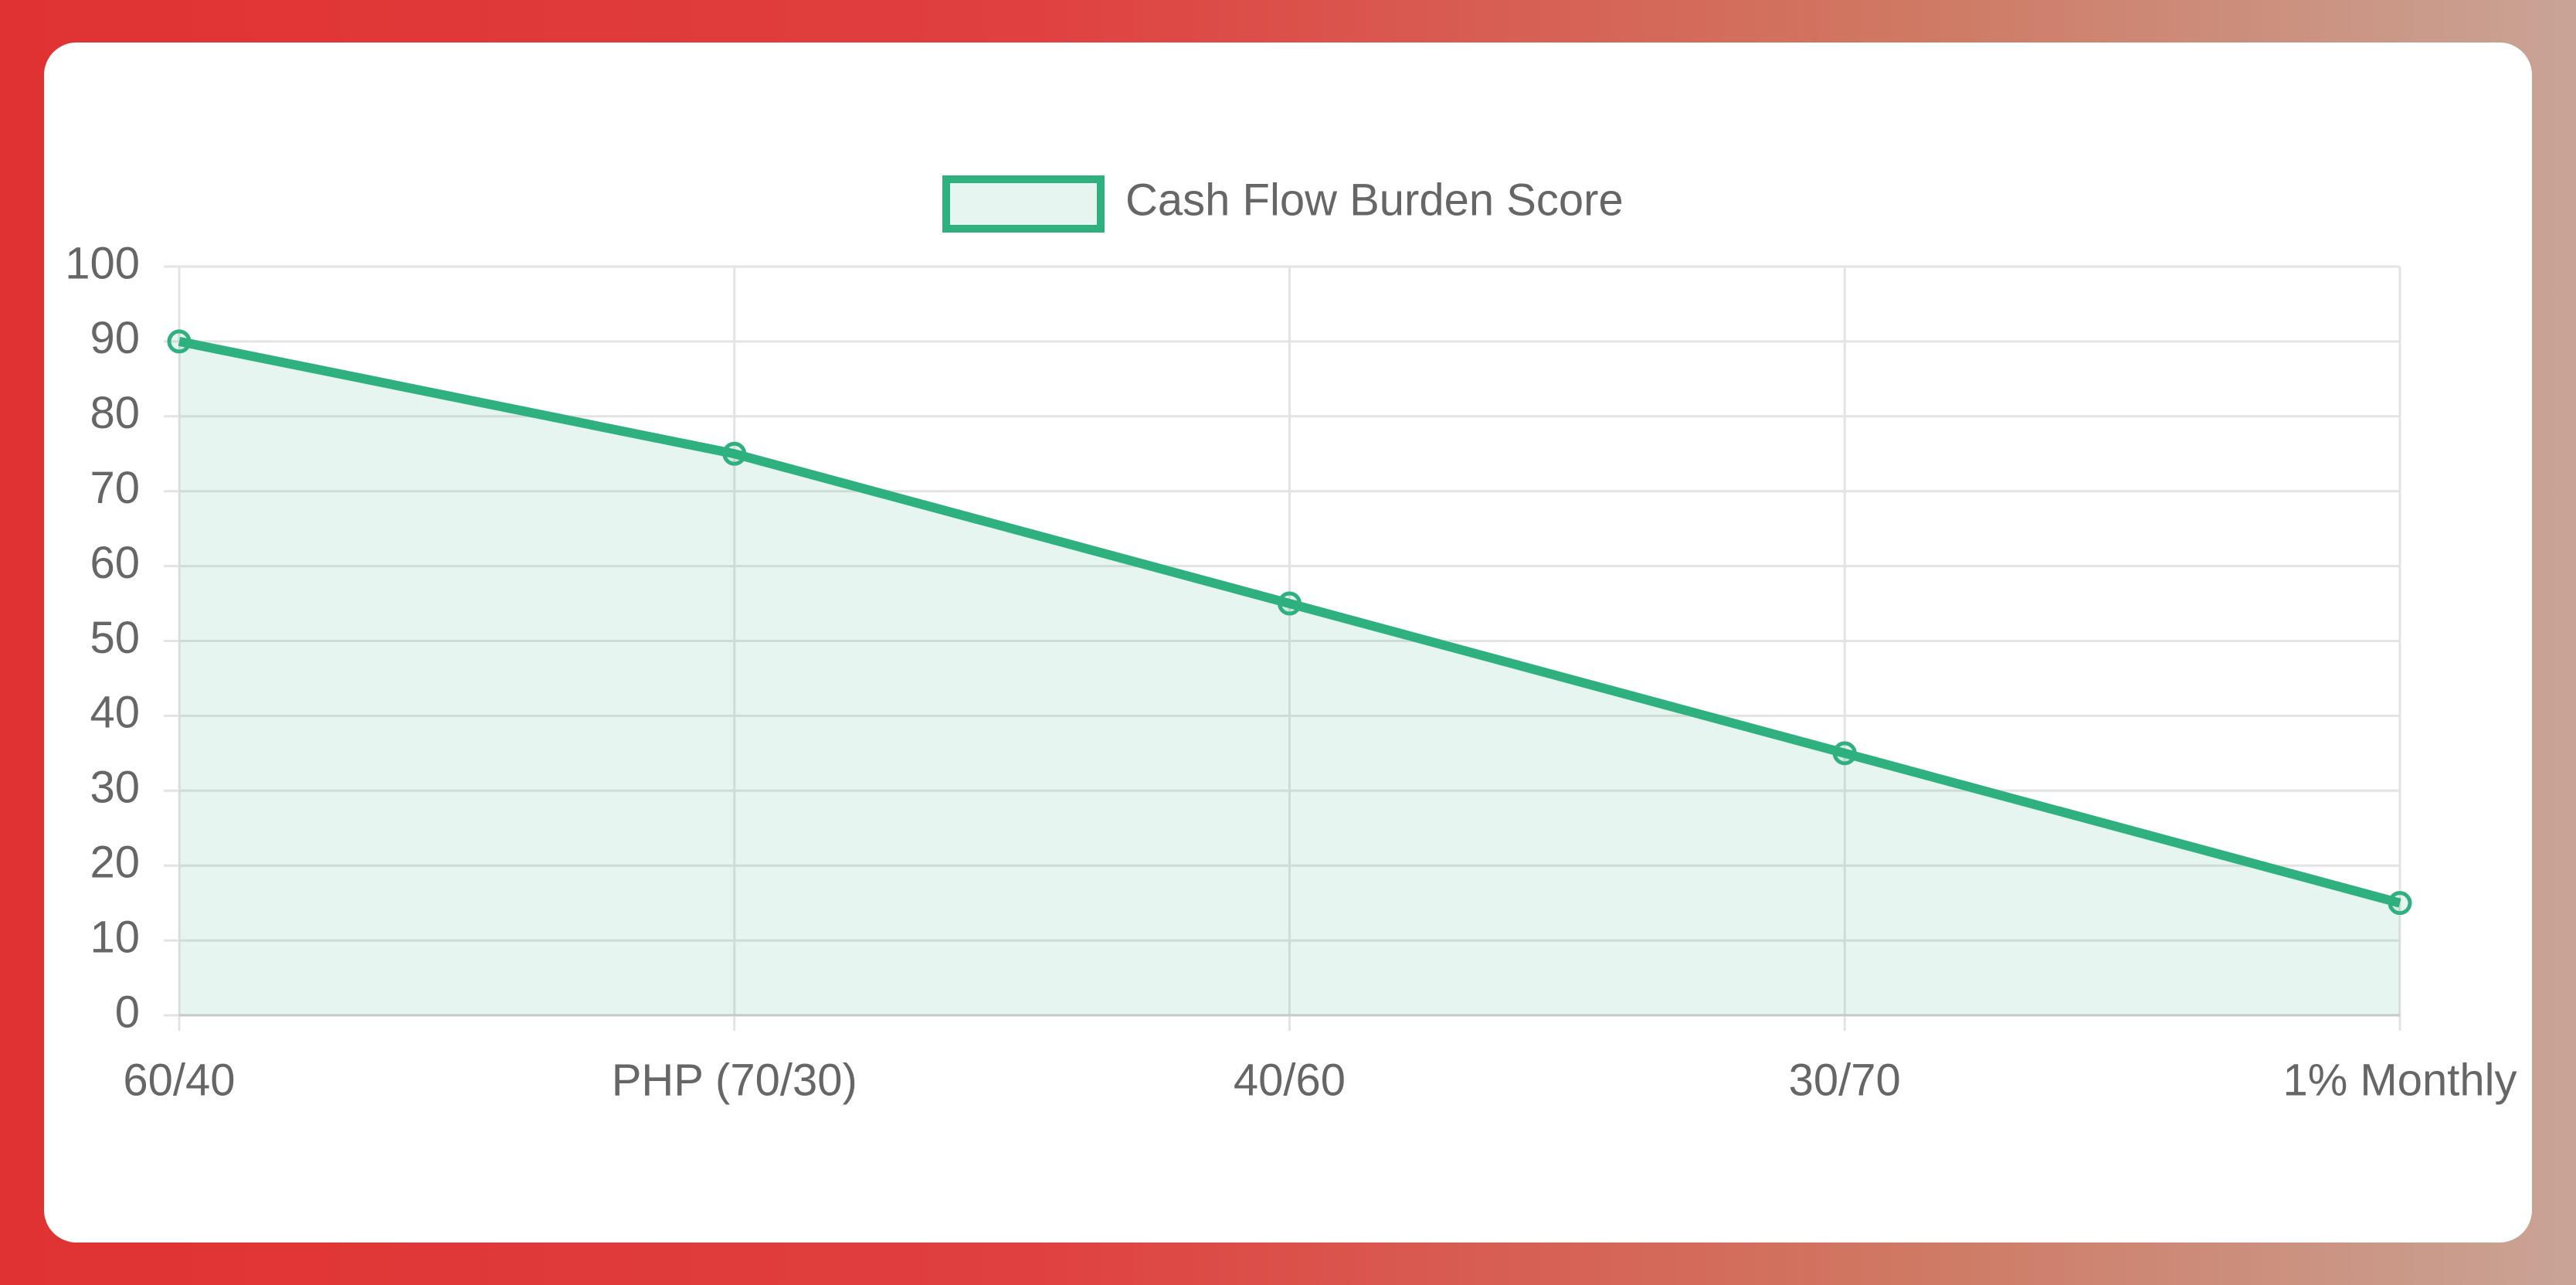 The height and width of the screenshot is (1285, 2576). What do you see at coordinates (2399, 1080) in the screenshot?
I see `x-tick-label: 1% Monthly` at bounding box center [2399, 1080].